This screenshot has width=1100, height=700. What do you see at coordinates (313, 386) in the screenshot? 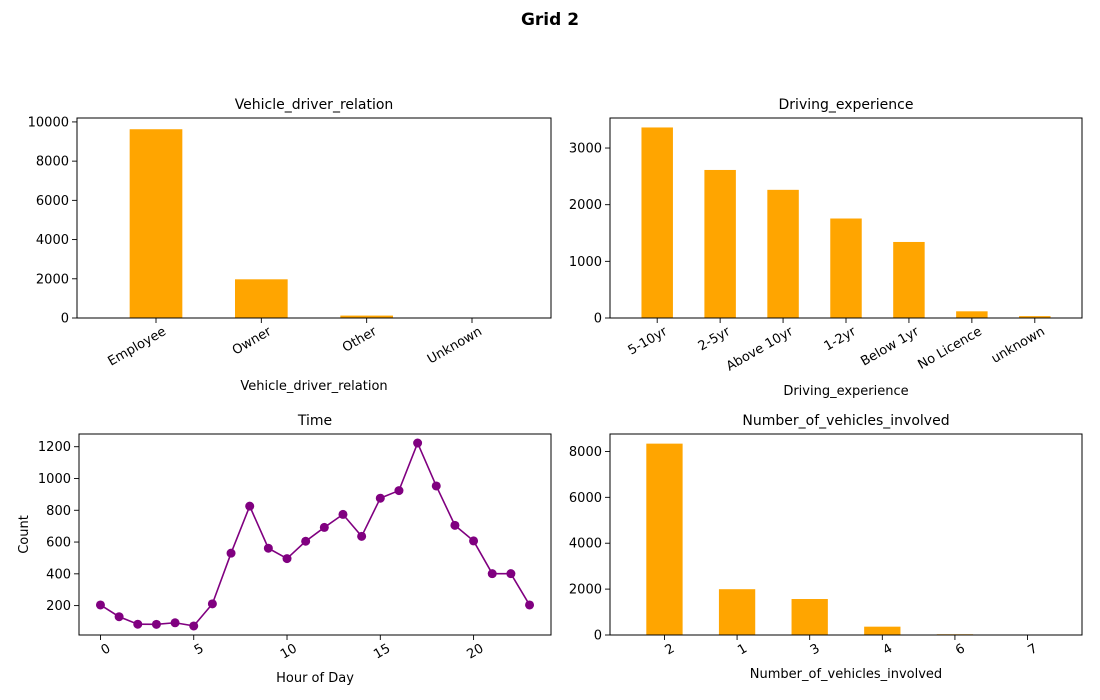
I see `x-axis-label: Vehicle_driver_relation` at bounding box center [313, 386].